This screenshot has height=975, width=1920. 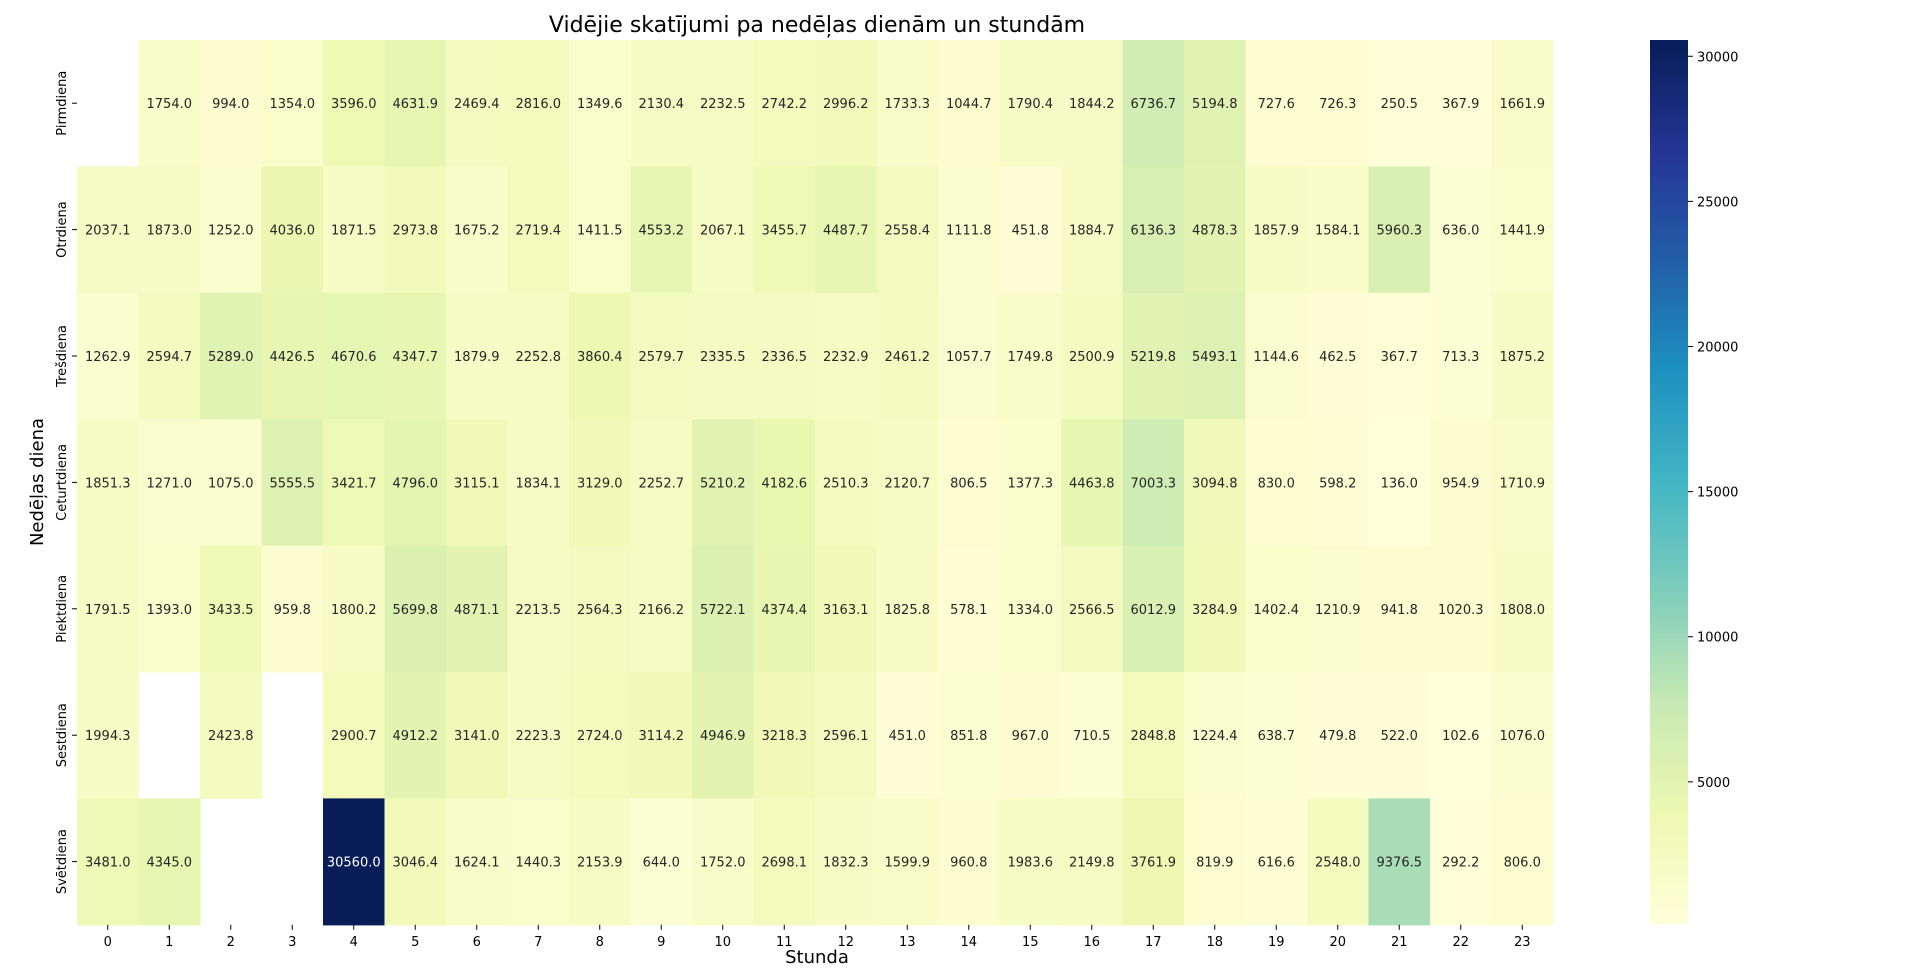 What do you see at coordinates (108, 863) in the screenshot?
I see `cell-value-label: 3481.0` at bounding box center [108, 863].